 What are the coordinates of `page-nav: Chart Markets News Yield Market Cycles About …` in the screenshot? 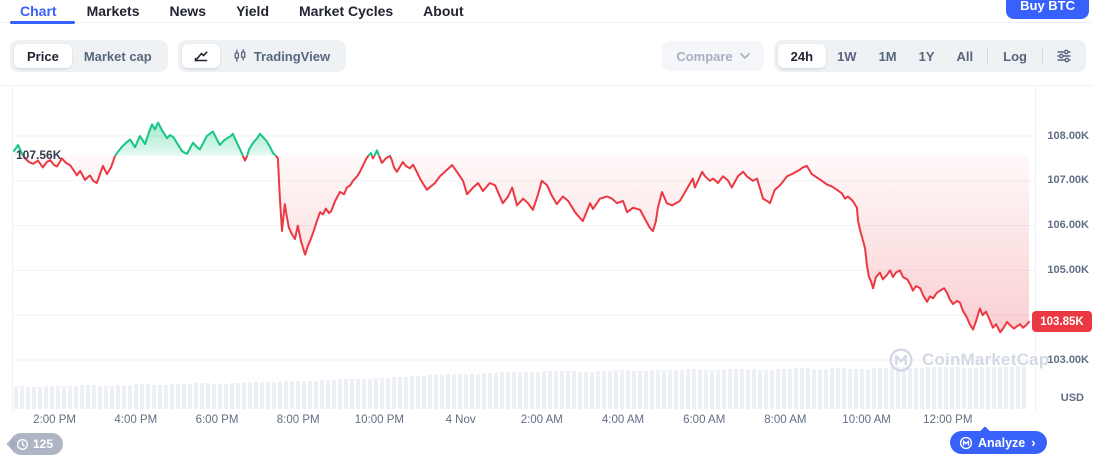 It's located at (546, 12).